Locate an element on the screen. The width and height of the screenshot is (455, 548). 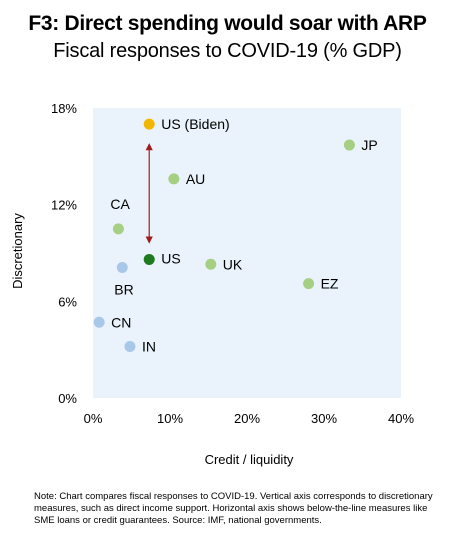
x-tick-label: 40% is located at coordinates (401, 418).